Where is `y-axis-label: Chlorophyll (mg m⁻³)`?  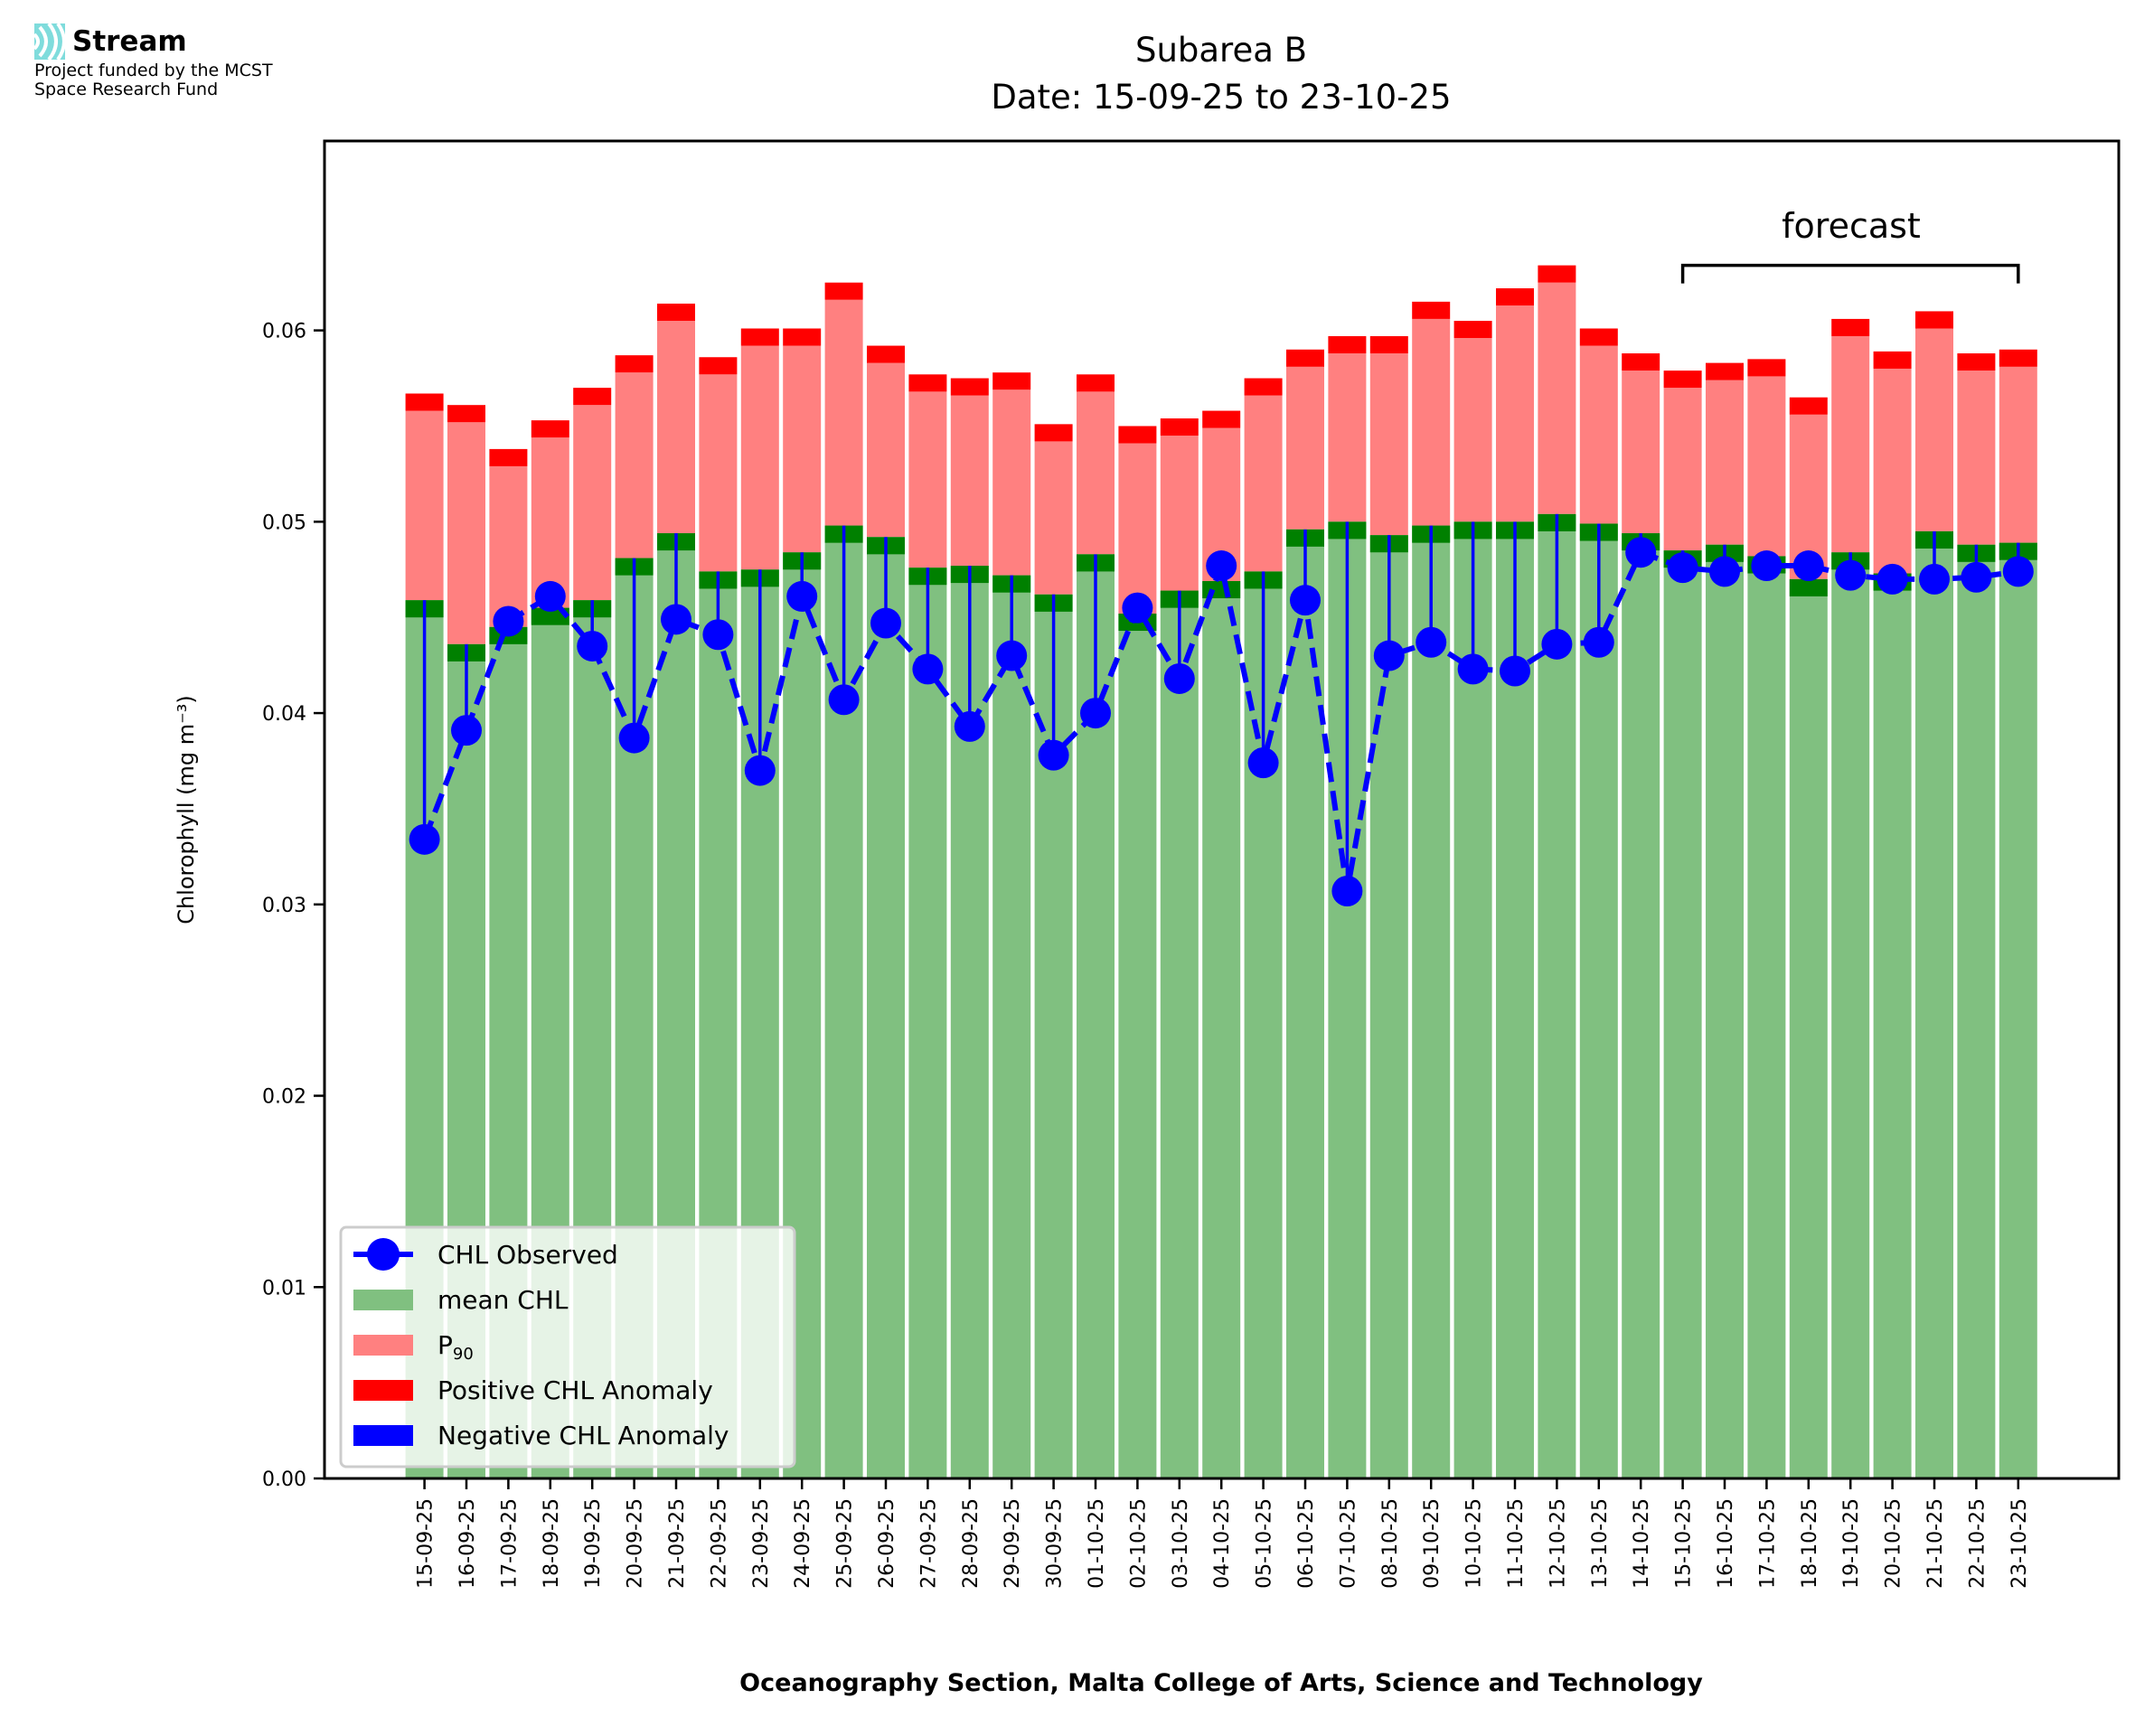 y-axis-label: Chlorophyll (mg m⁻³) is located at coordinates (186, 809).